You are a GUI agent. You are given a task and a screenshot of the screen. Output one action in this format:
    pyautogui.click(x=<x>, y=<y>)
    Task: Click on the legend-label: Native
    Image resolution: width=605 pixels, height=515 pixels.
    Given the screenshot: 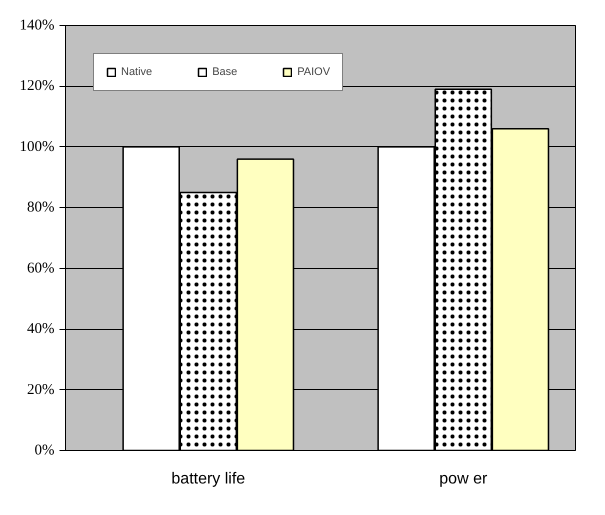 What is the action you would take?
    pyautogui.click(x=136, y=72)
    